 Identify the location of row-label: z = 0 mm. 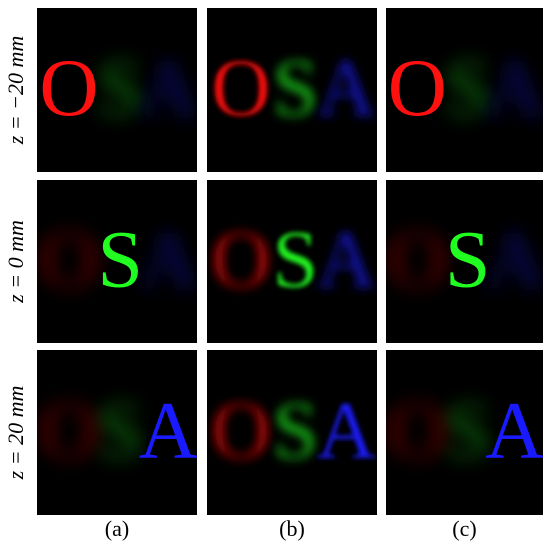
(15, 262).